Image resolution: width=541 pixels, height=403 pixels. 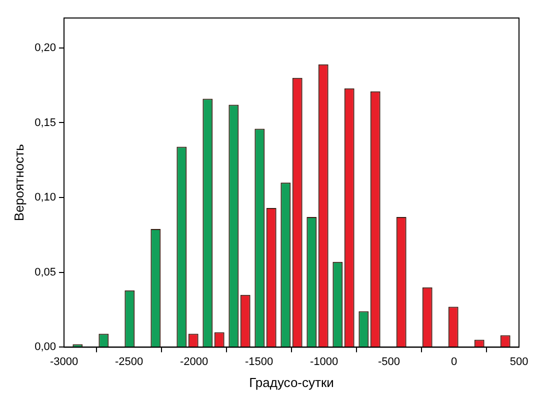 What do you see at coordinates (194, 362) in the screenshot?
I see `x-tick-label: -2000` at bounding box center [194, 362].